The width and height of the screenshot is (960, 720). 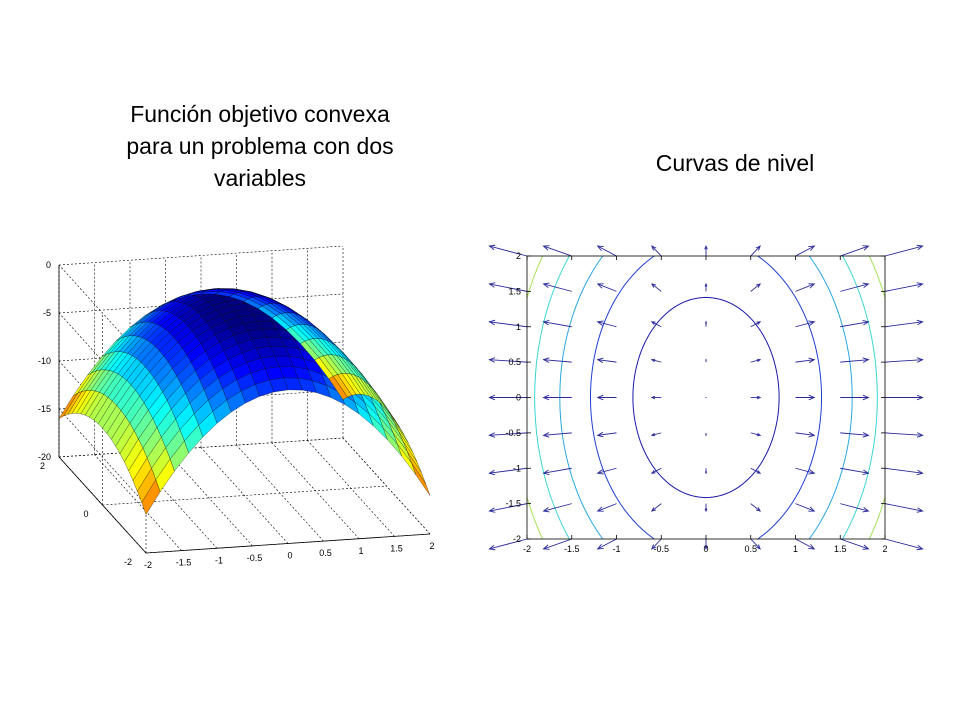 What do you see at coordinates (260, 178) in the screenshot?
I see `surface-title-line: variables` at bounding box center [260, 178].